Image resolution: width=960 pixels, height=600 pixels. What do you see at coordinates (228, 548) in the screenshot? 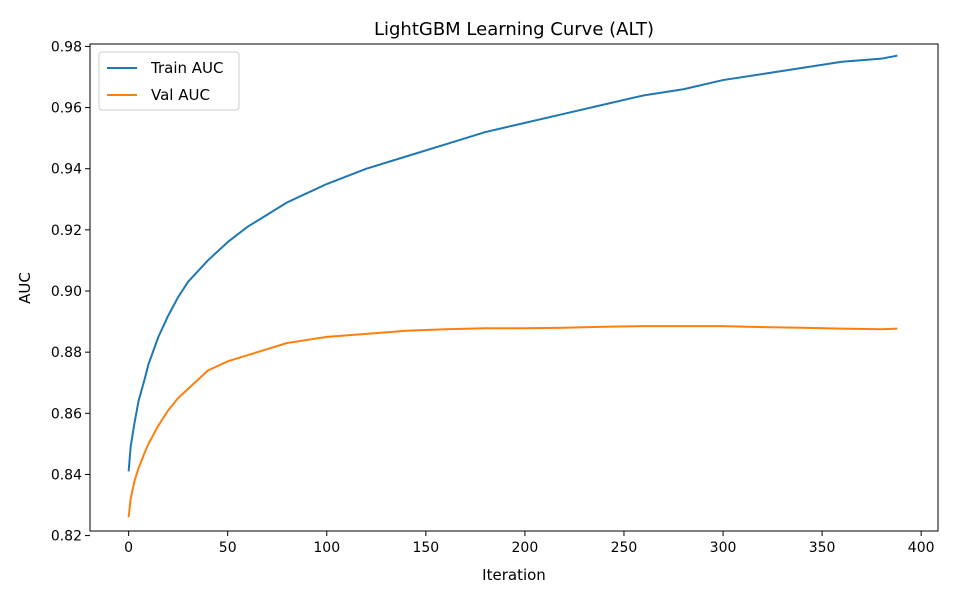
I see `x-tick-label-50: 50` at bounding box center [228, 548].